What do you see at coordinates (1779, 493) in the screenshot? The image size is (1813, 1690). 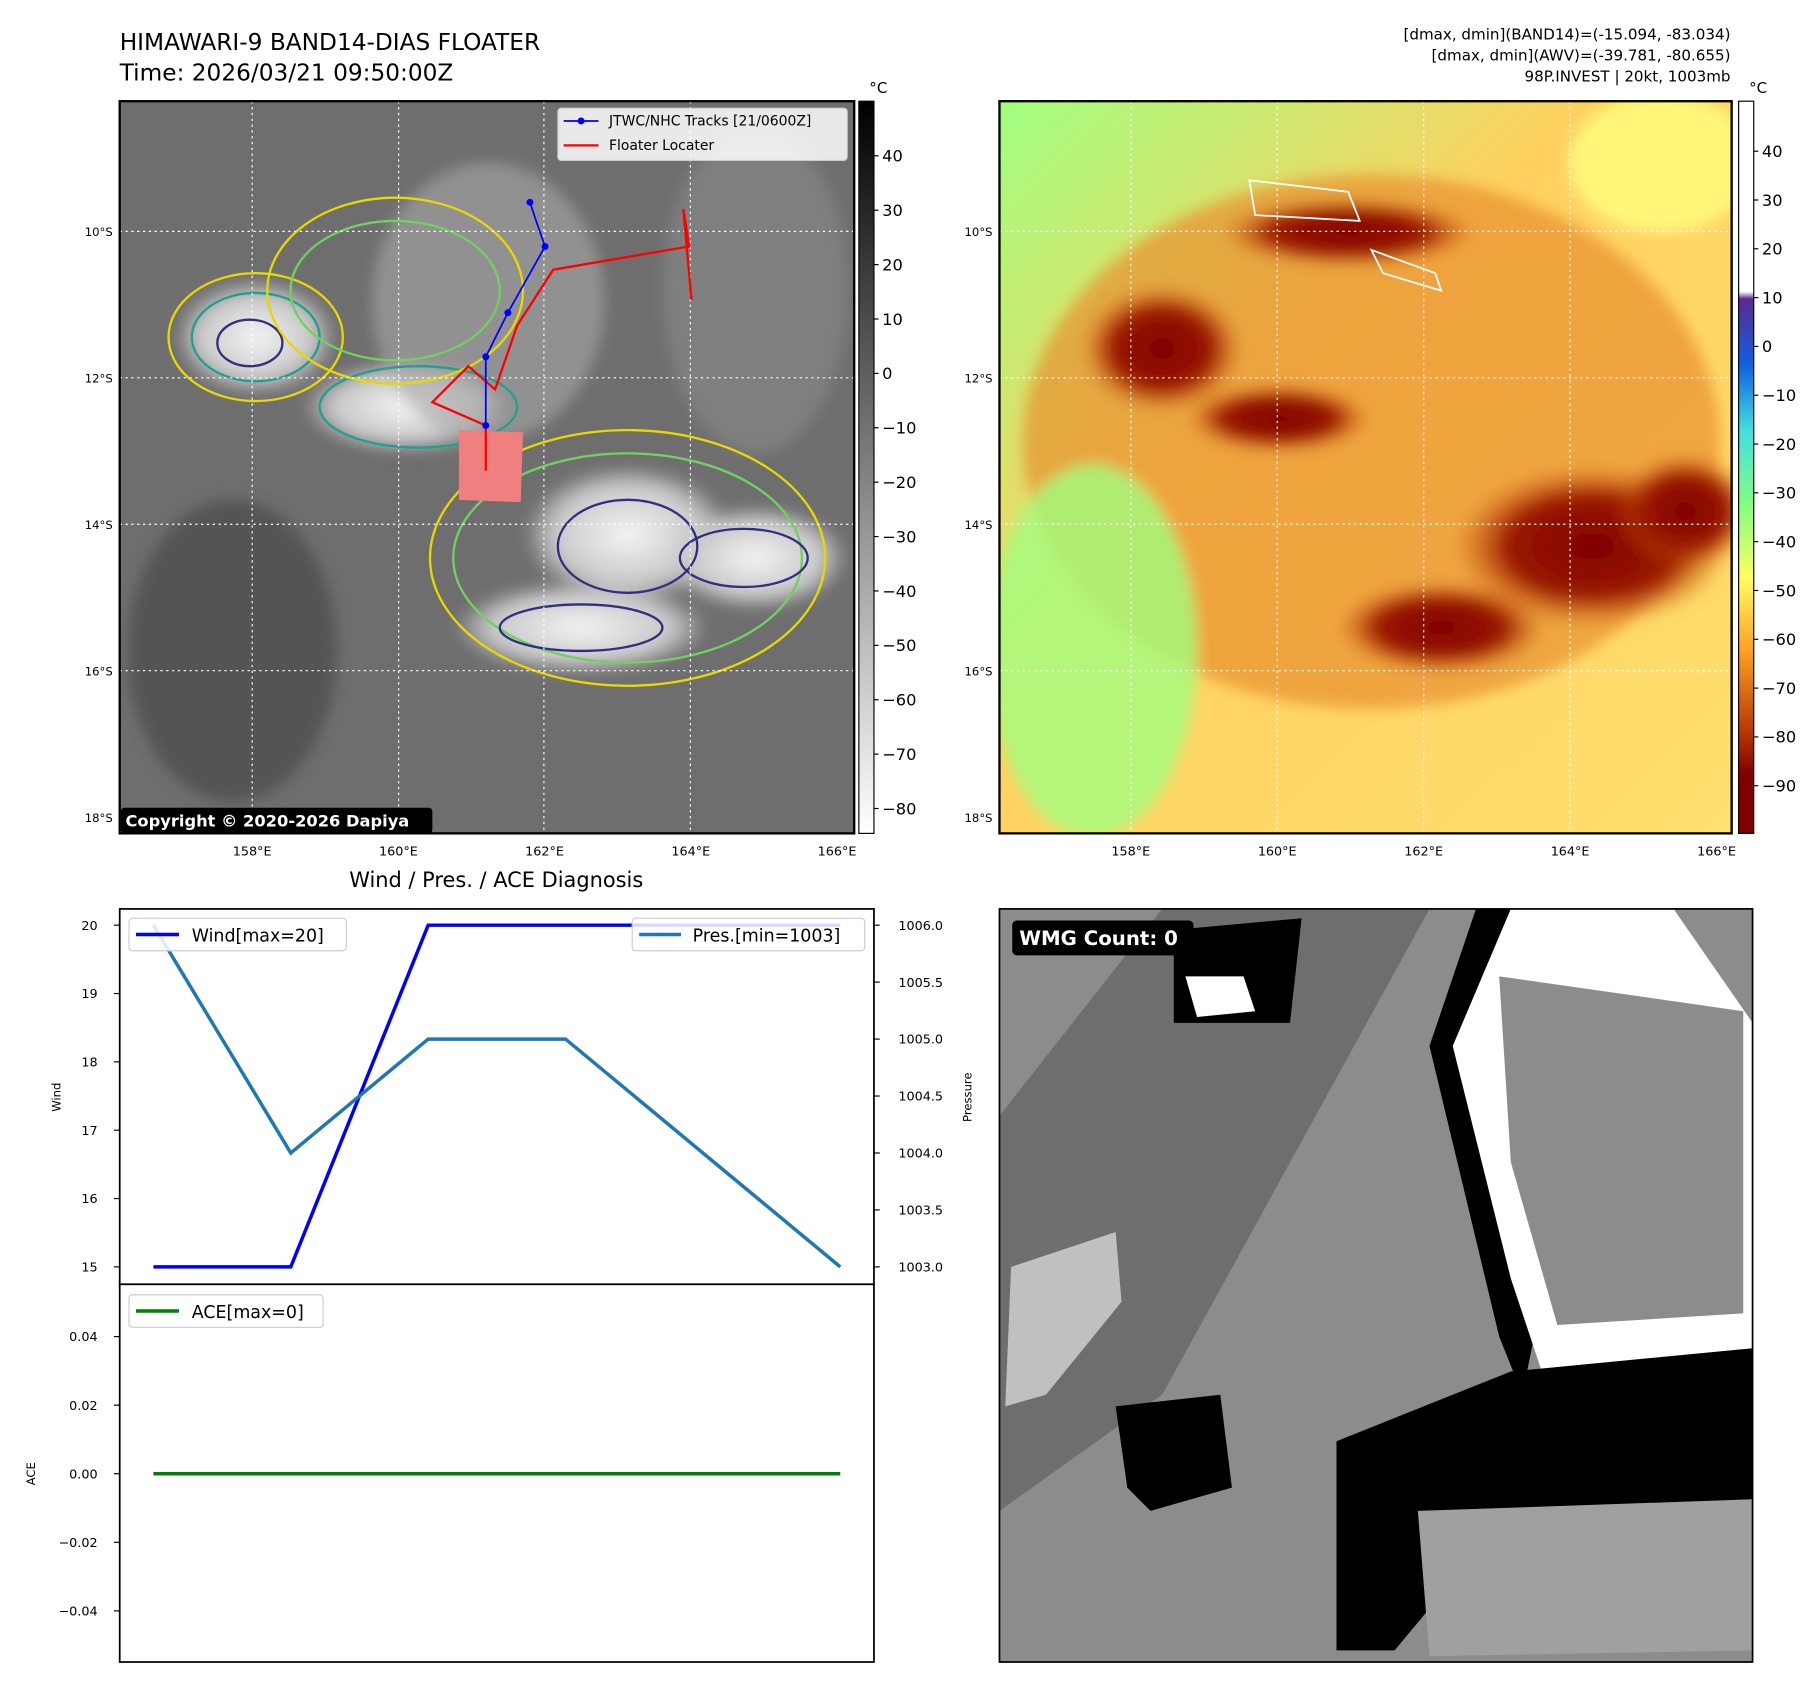 I see `colorbar-awv-tick: −30` at bounding box center [1779, 493].